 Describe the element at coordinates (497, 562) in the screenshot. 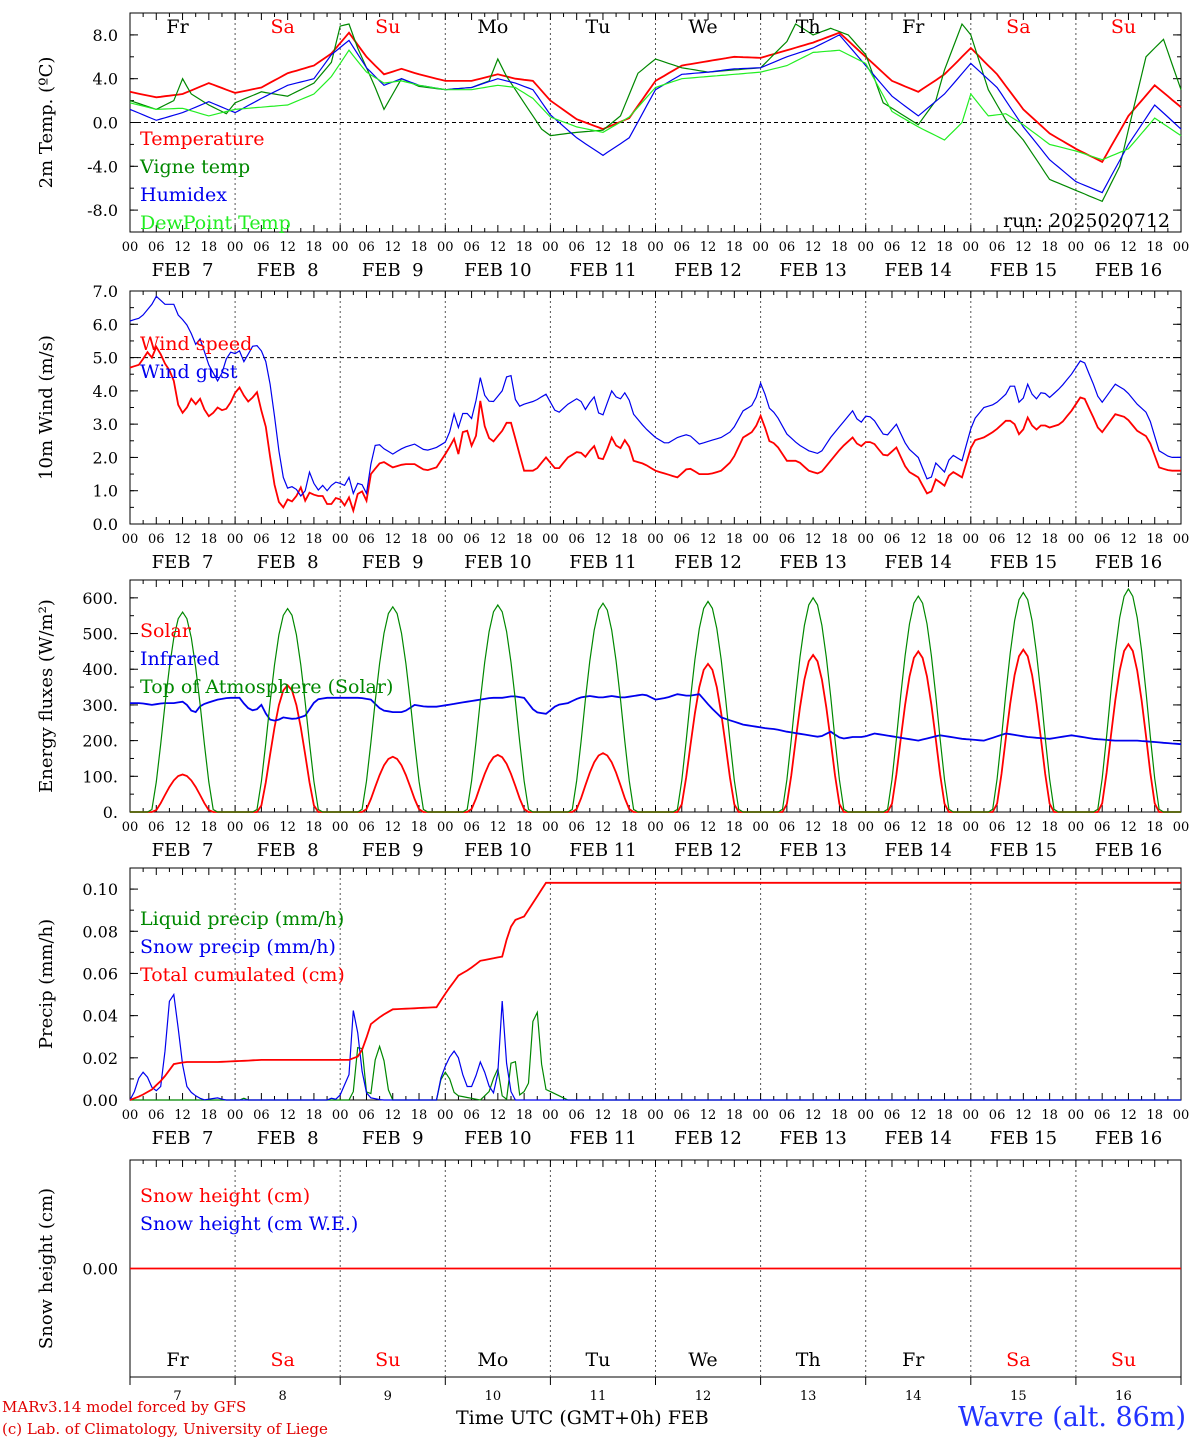

I see `wind-date-label: FEB 10` at that location.